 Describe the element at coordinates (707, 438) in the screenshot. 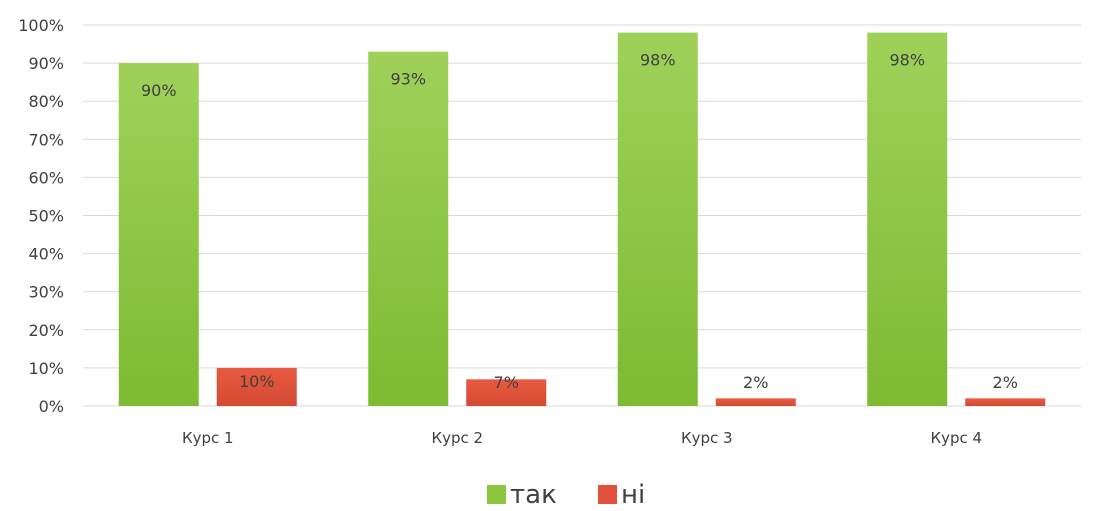

I see `x-category-label: Курс 3` at that location.